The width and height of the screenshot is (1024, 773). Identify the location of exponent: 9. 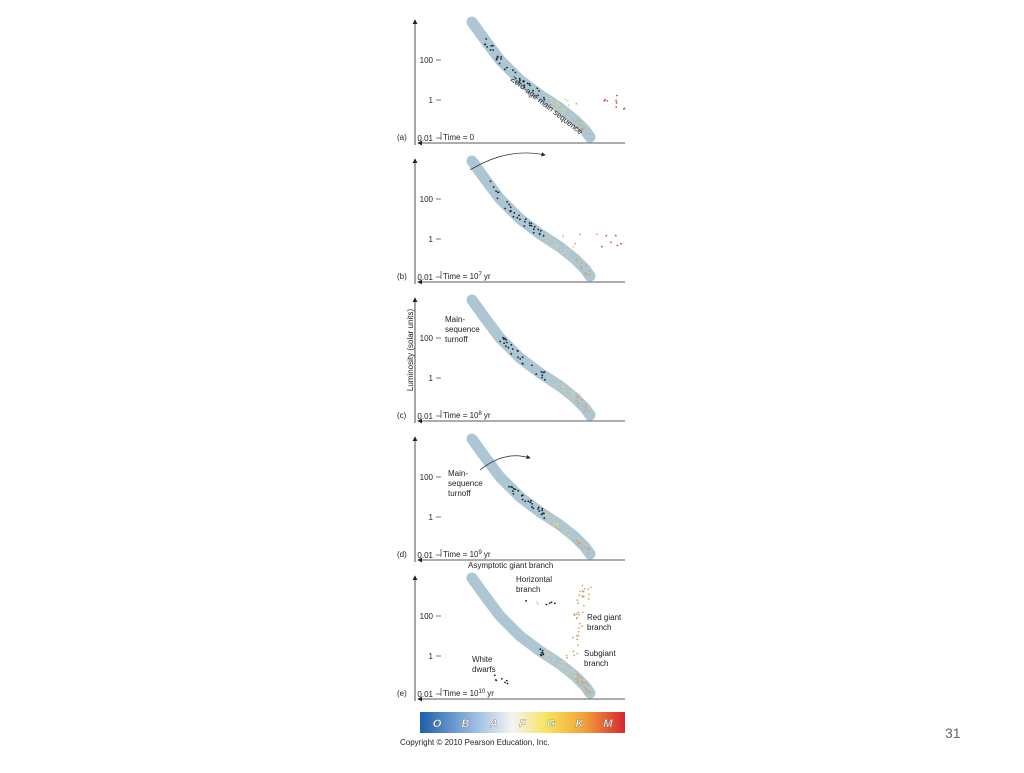
(481, 553).